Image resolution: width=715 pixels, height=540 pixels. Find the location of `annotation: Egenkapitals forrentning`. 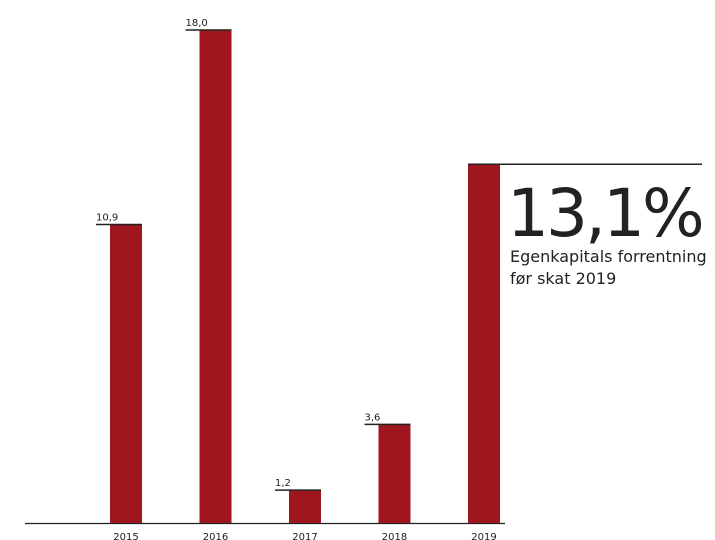

annotation: Egenkapitals forrentning is located at coordinates (608, 256).